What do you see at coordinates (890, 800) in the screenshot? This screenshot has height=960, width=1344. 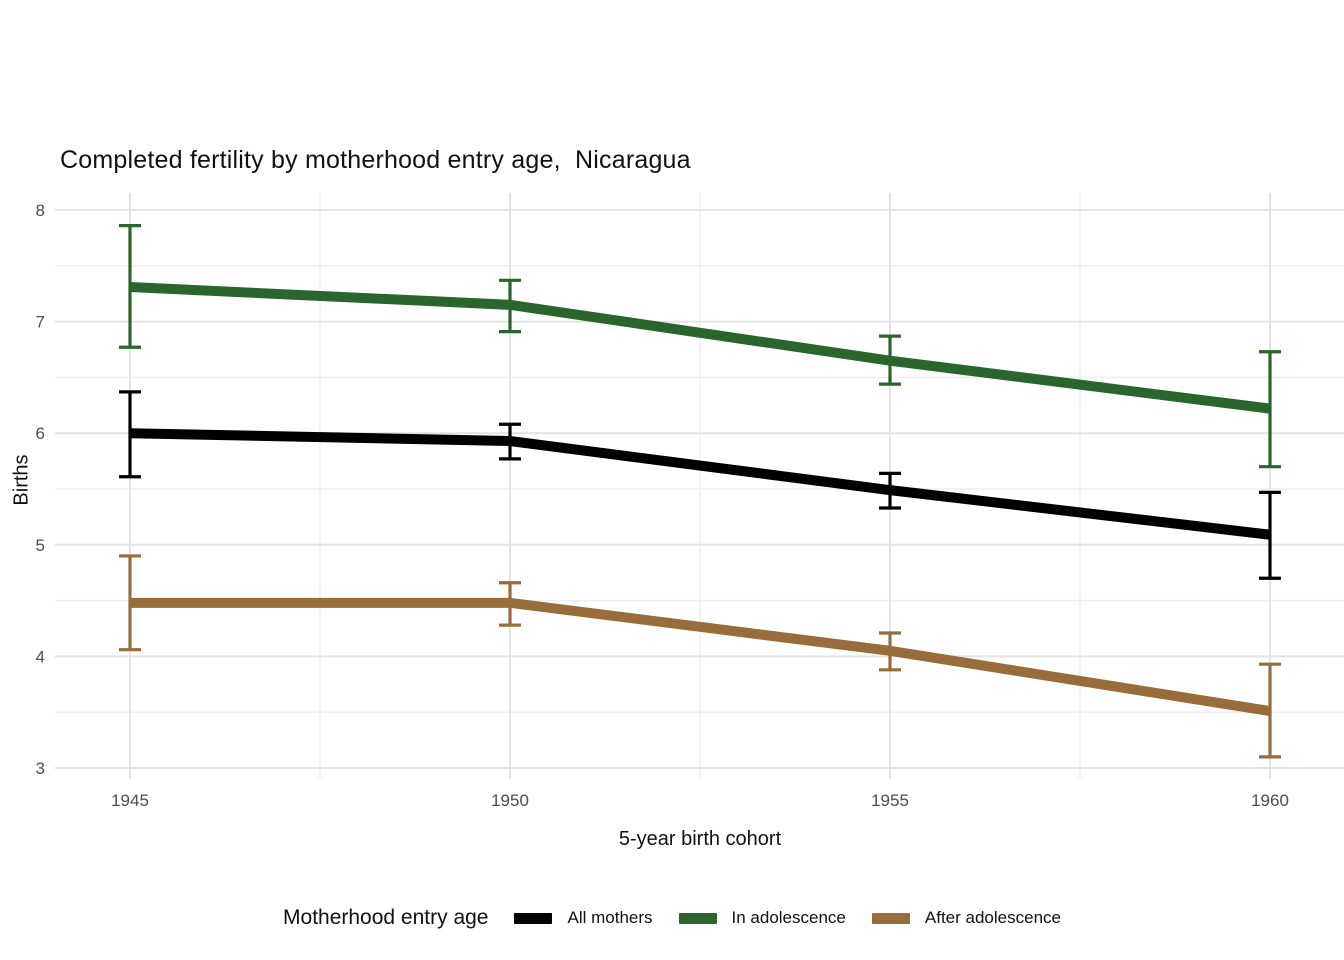 I see `x-tick-label: 1955` at bounding box center [890, 800].